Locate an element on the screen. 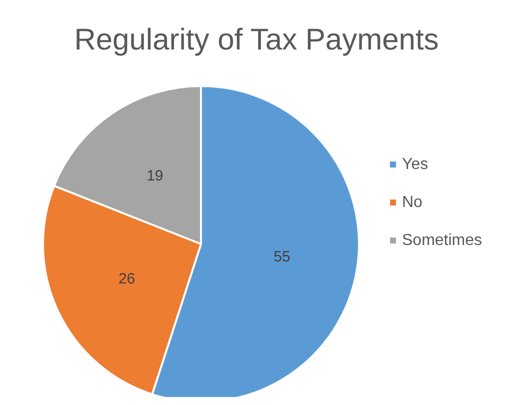  legend-label: Yes is located at coordinates (415, 164).